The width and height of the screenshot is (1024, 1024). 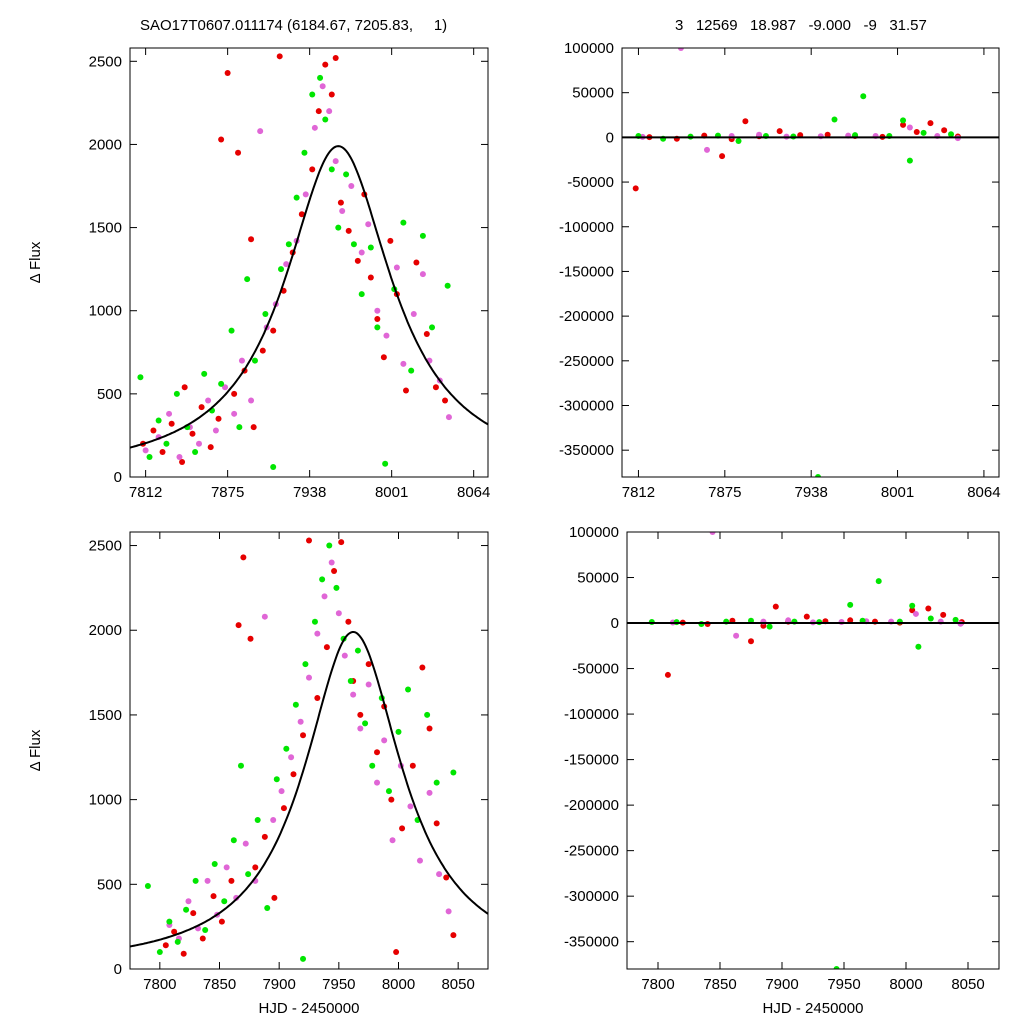 What do you see at coordinates (591, 760) in the screenshot?
I see `y-tick-label: -150000` at bounding box center [591, 760].